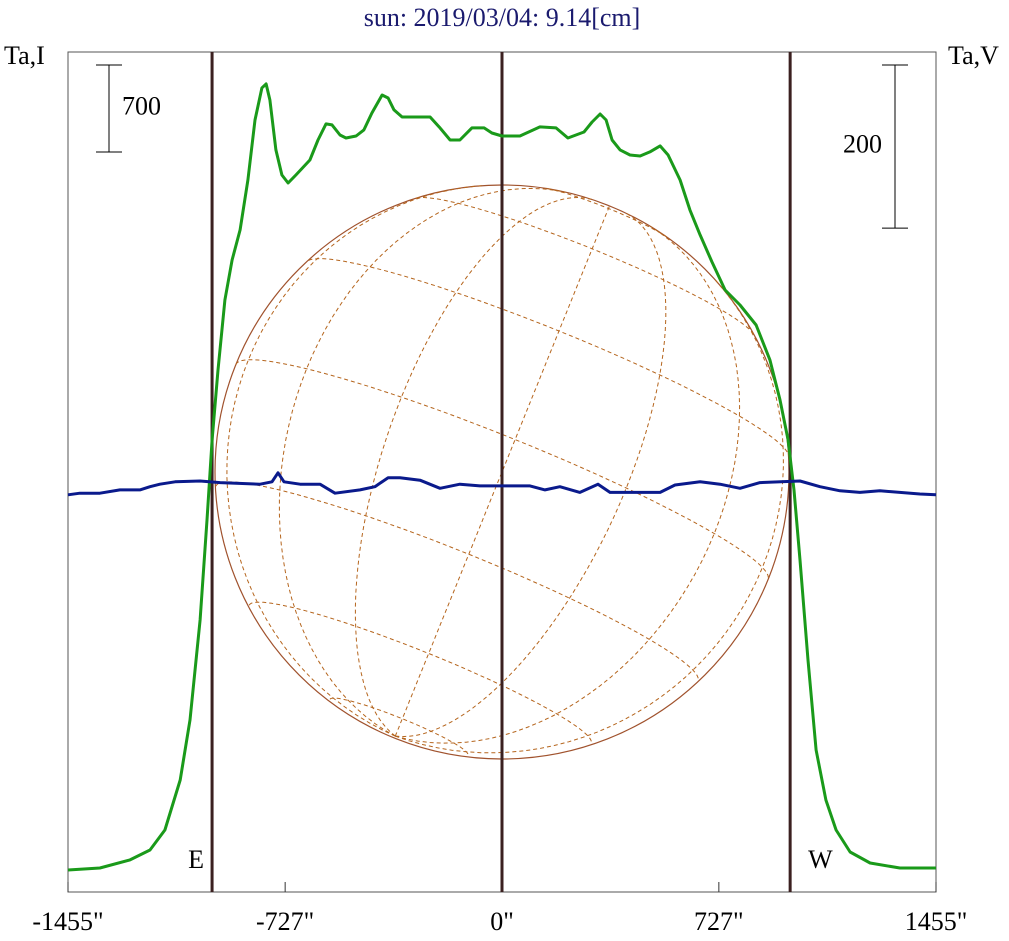 This screenshot has height=941, width=1009. I want to click on x-tick-label: -1455", so click(67, 921).